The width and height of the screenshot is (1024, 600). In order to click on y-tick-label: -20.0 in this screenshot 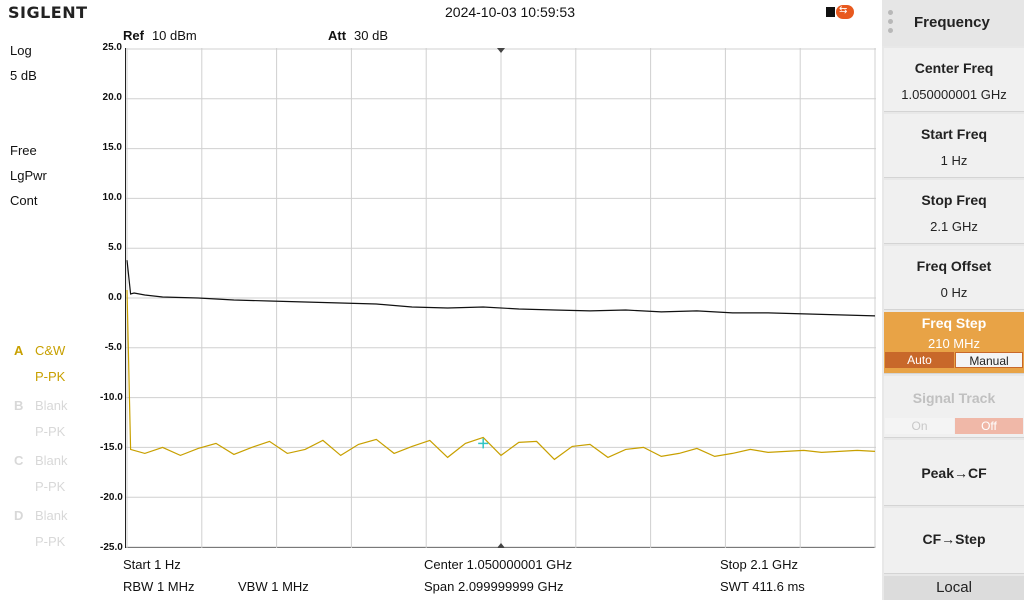, I will do `click(111, 497)`.